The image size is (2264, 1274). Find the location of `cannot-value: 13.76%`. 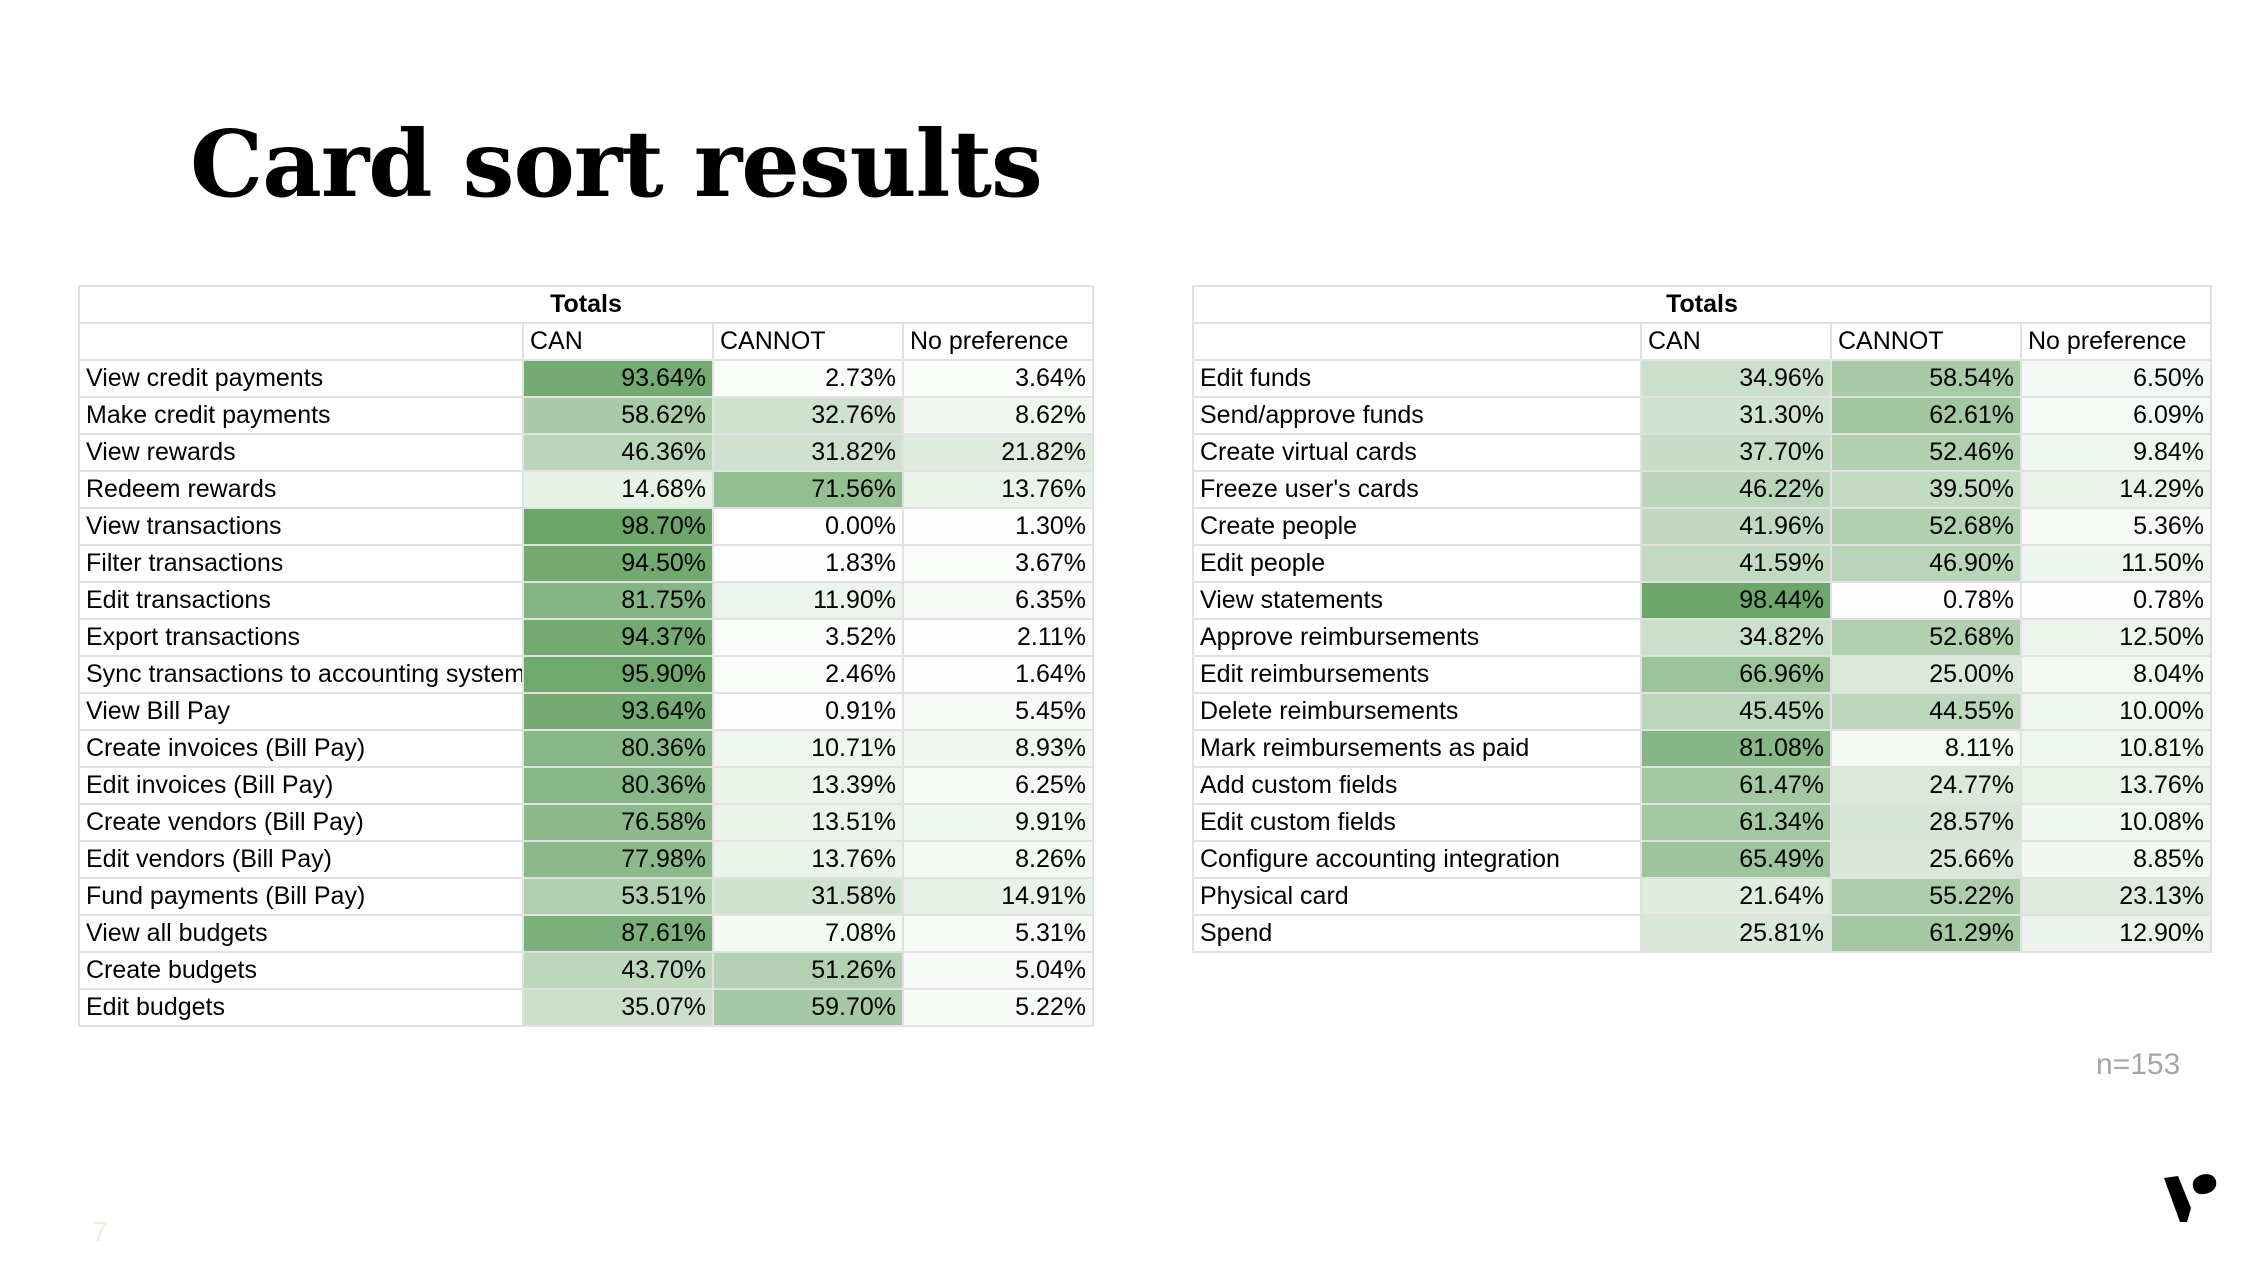

cannot-value: 13.76% is located at coordinates (808, 859).